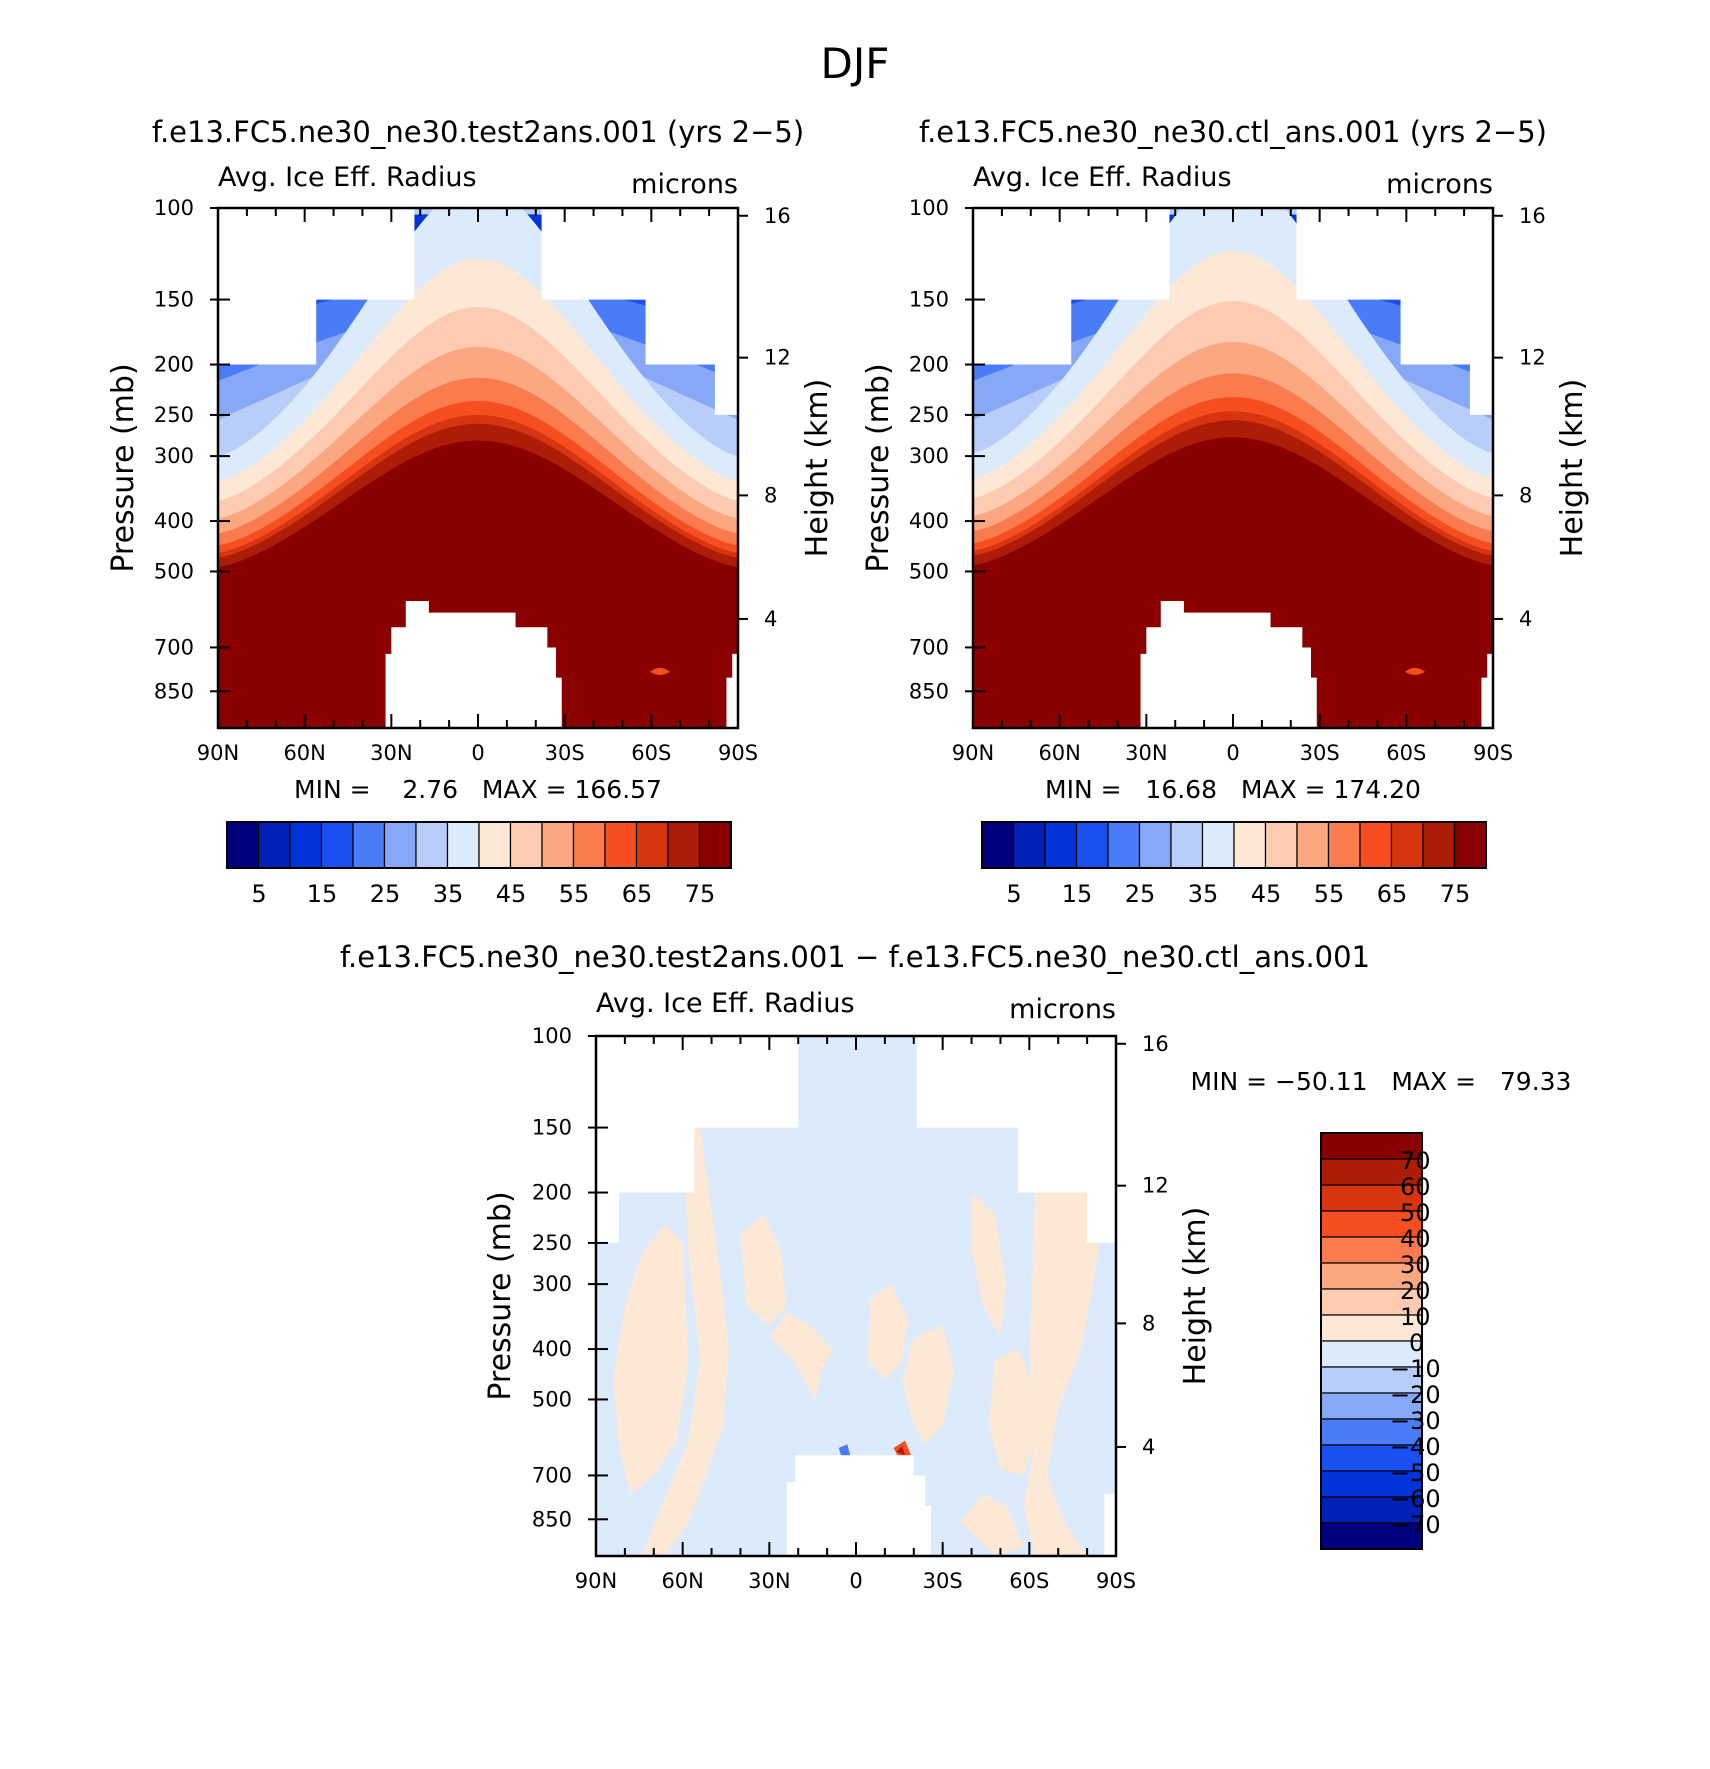  Describe the element at coordinates (1195, 1296) in the screenshot. I see `panel-difference-y2label: Height (km)` at that location.